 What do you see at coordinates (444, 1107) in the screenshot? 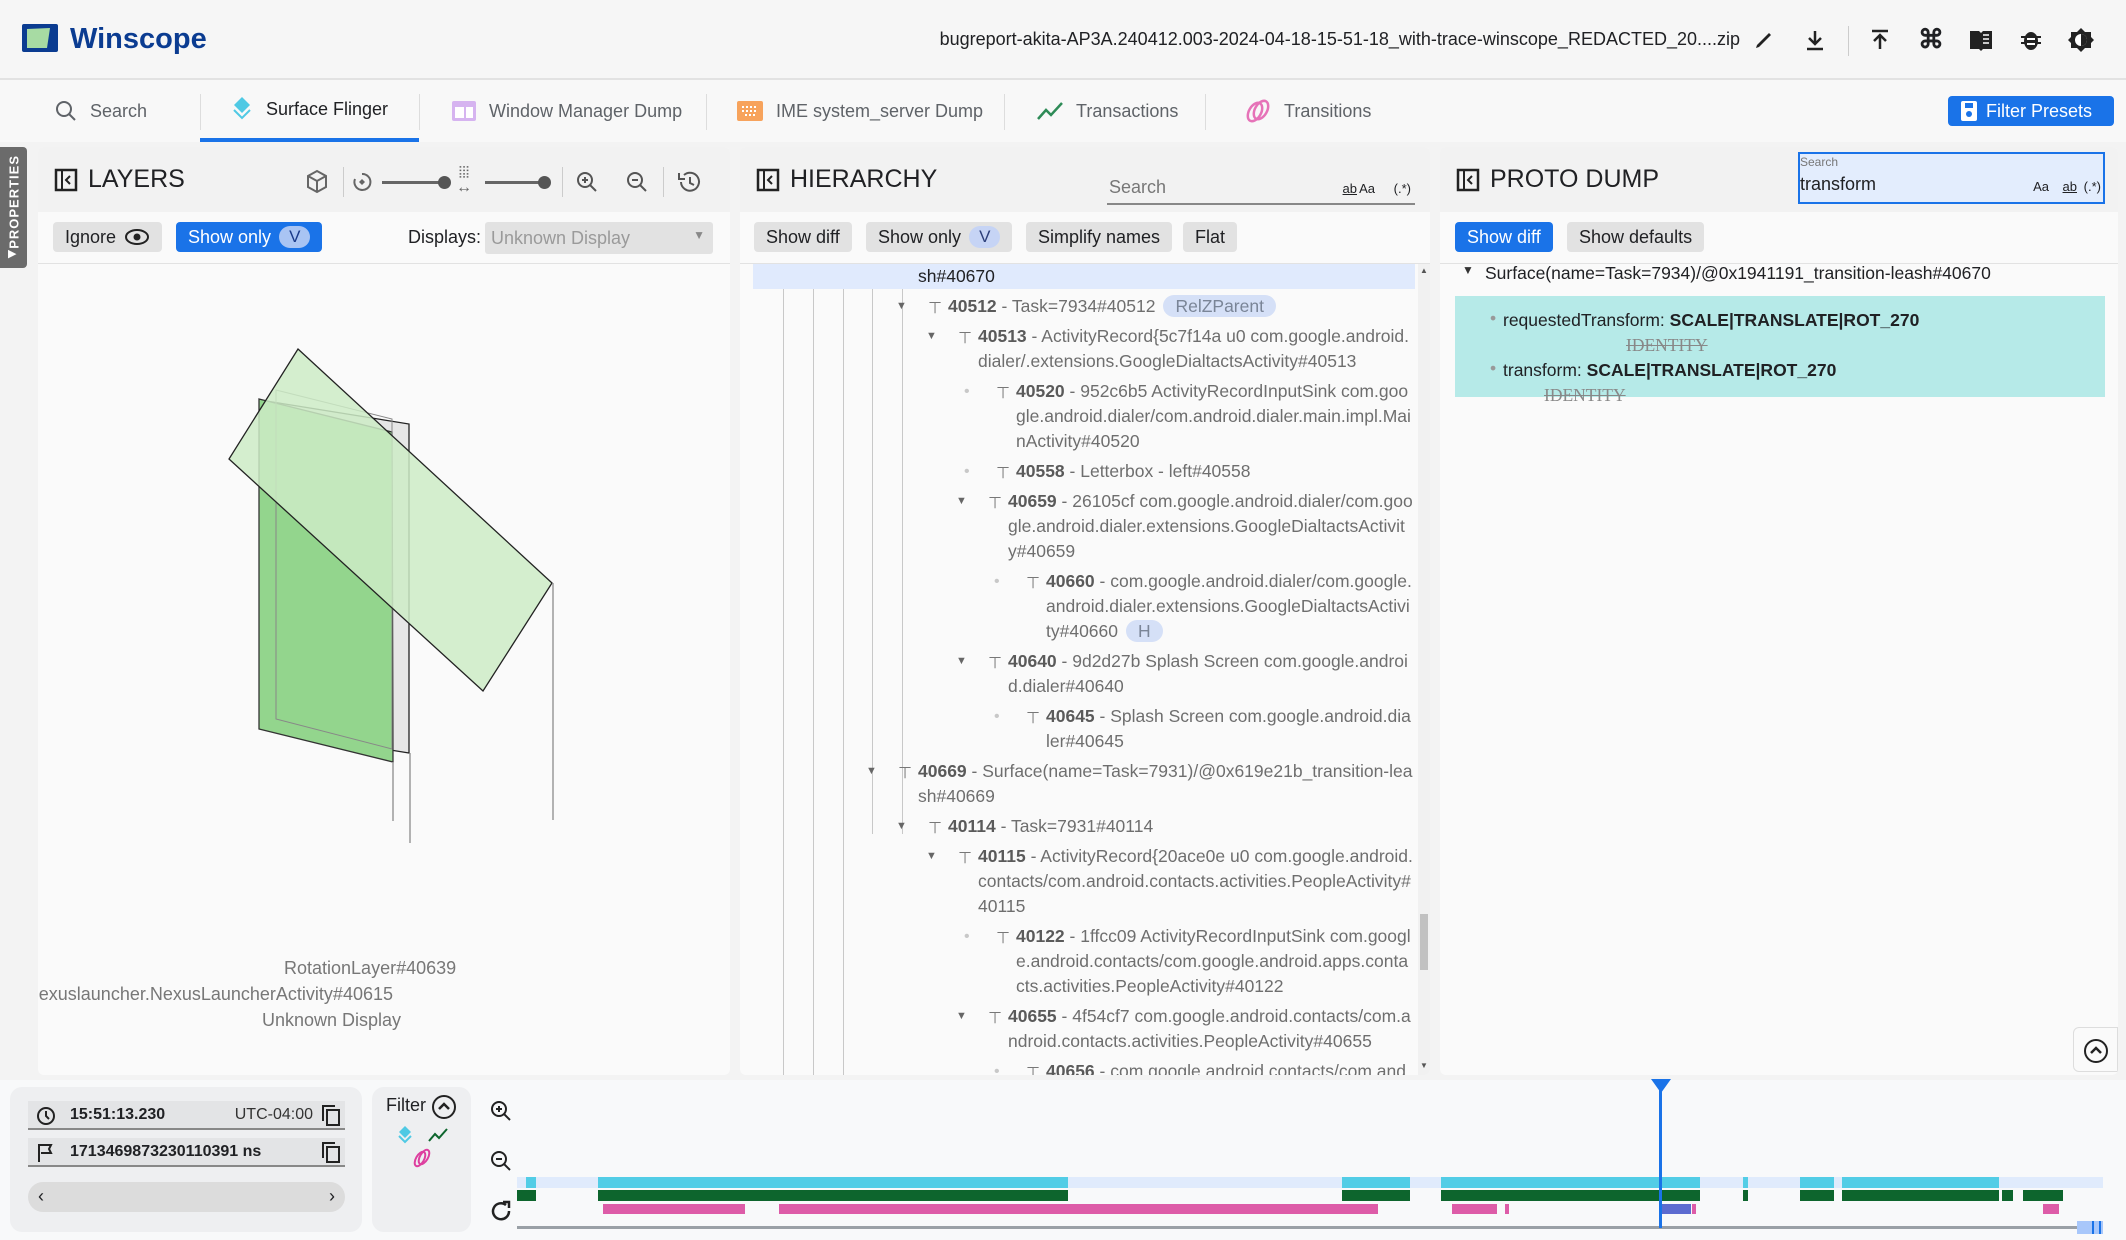
I see `chevron-up-circle-icon` at bounding box center [444, 1107].